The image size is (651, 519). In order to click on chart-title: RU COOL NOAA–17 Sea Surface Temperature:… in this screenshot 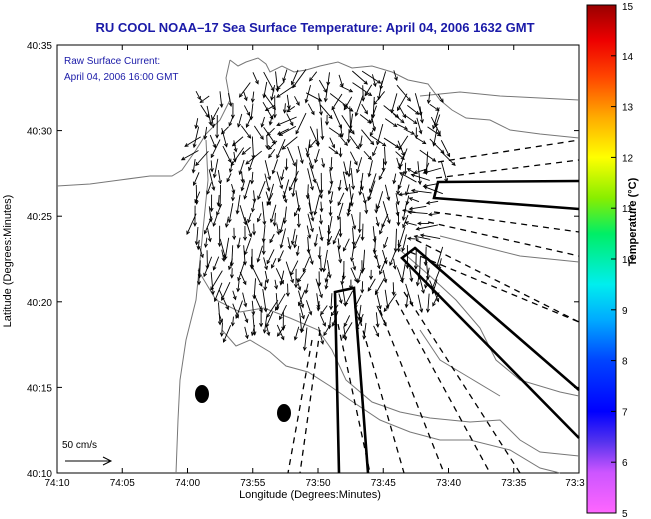, I will do `click(315, 27)`.